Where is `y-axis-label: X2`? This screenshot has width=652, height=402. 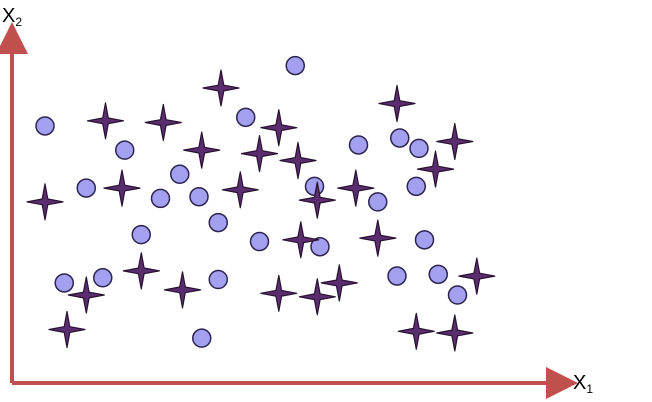
y-axis-label: X2 is located at coordinates (12, 17).